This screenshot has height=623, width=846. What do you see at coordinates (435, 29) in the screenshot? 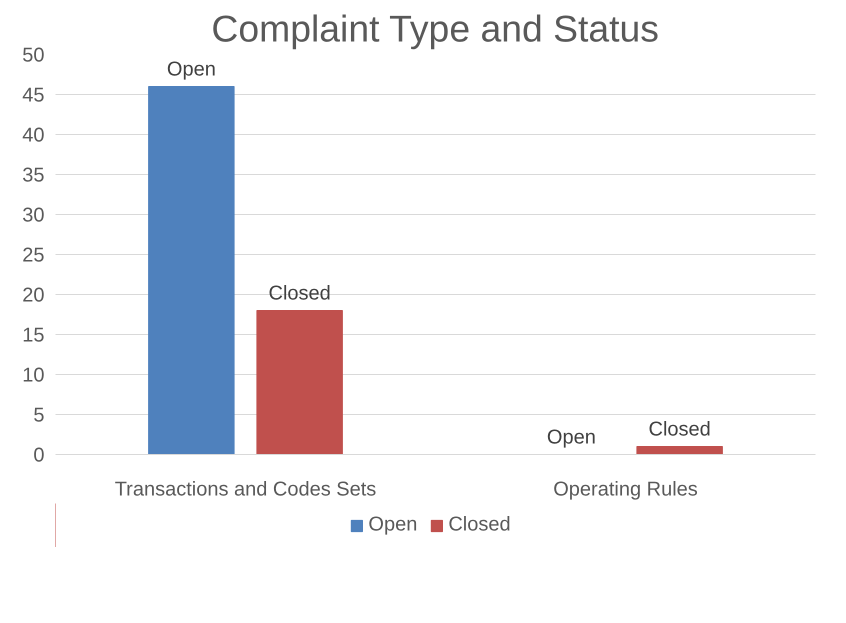
I see `chart-title: Complaint Type and Status` at bounding box center [435, 29].